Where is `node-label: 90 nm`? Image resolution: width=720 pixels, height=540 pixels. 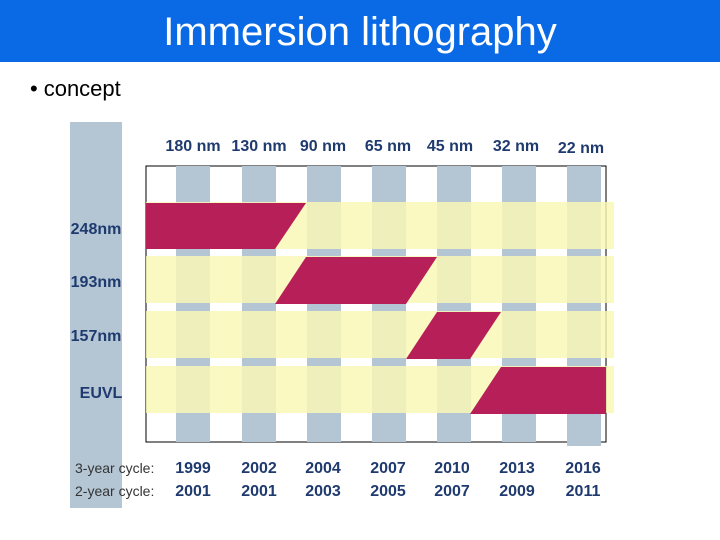 node-label: 90 nm is located at coordinates (323, 146).